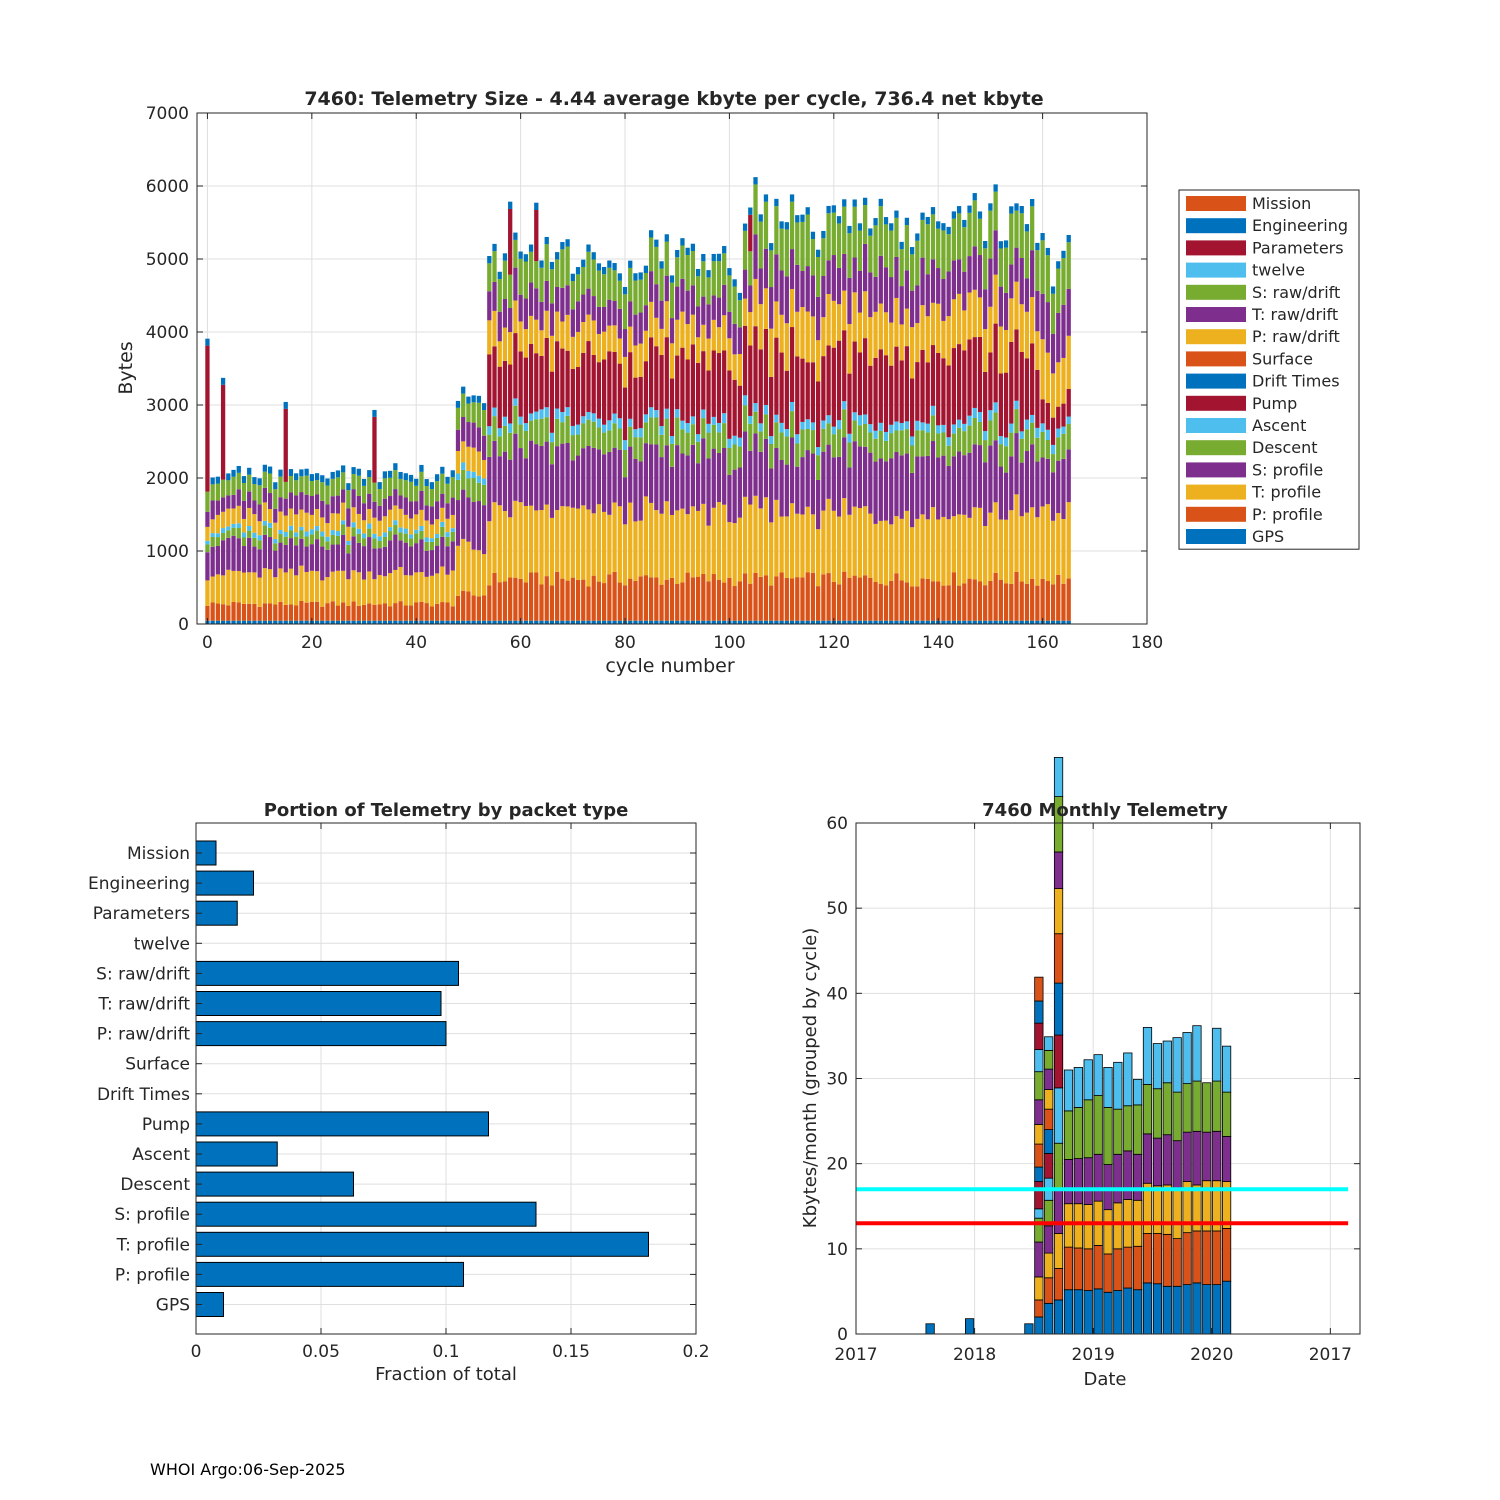 Image resolution: width=1500 pixels, height=1500 pixels. Describe the element at coordinates (1282, 358) in the screenshot. I see `legend-label: Surface` at that location.